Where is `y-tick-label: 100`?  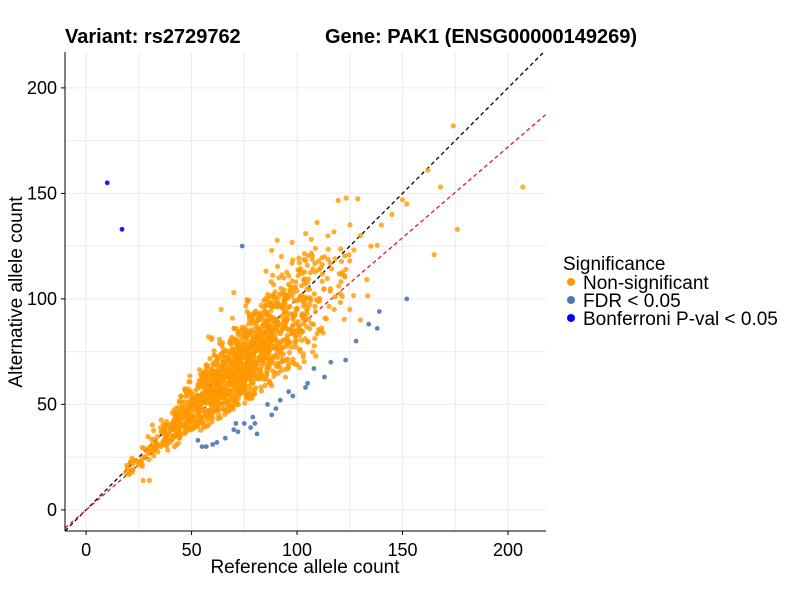 y-tick-label: 100 is located at coordinates (42, 299).